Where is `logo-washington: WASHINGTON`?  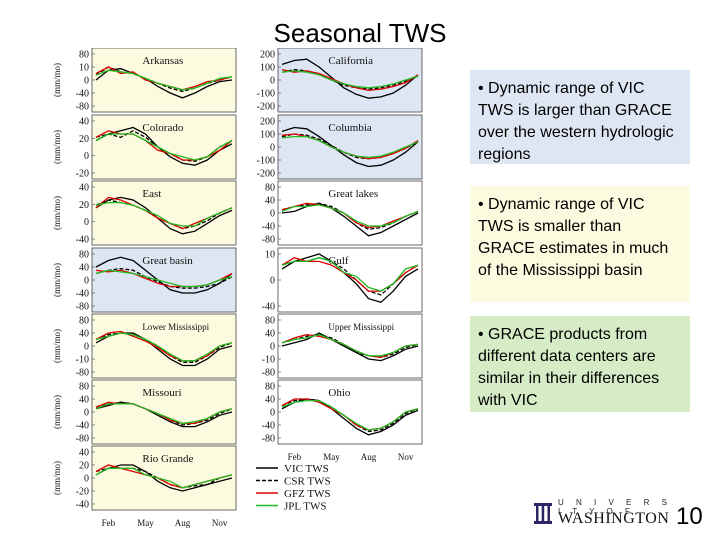
logo-washington: WASHINGTON is located at coordinates (614, 518).